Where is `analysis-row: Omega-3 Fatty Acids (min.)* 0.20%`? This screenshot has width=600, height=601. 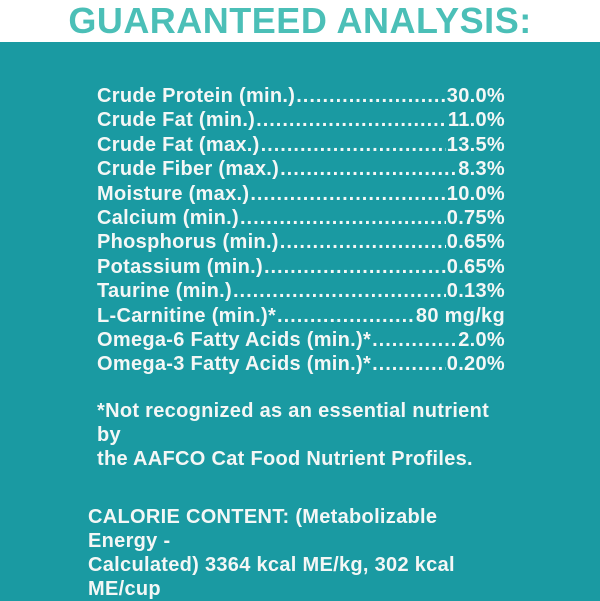 analysis-row: Omega-3 Fatty Acids (min.)* 0.20% is located at coordinates (301, 364).